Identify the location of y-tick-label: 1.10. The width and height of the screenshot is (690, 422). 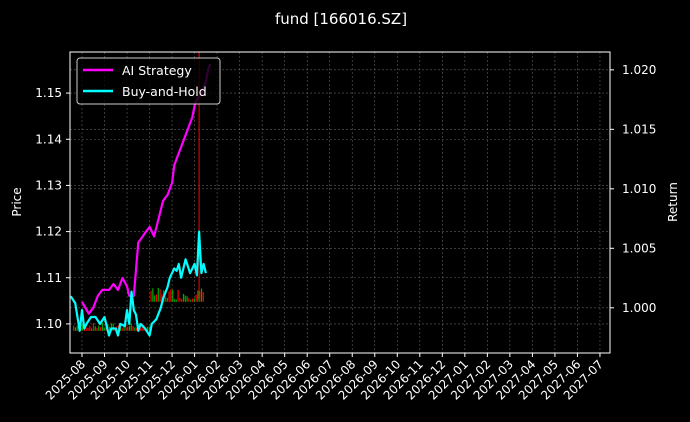
(48, 324).